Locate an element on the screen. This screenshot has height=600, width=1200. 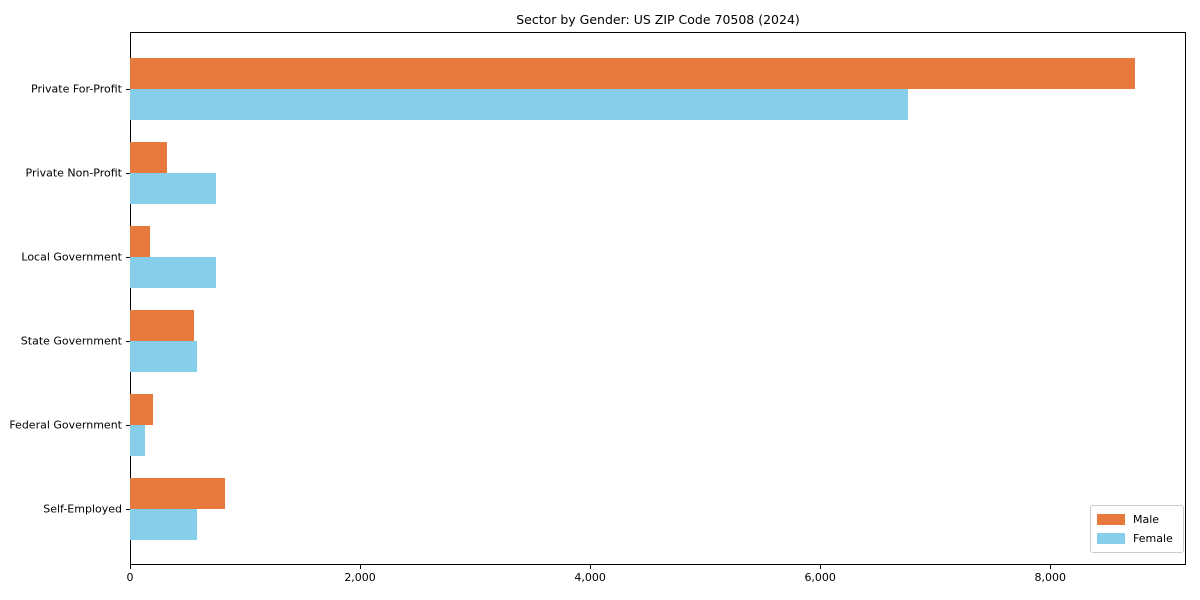
x-tick-label: 4,000 is located at coordinates (590, 577).